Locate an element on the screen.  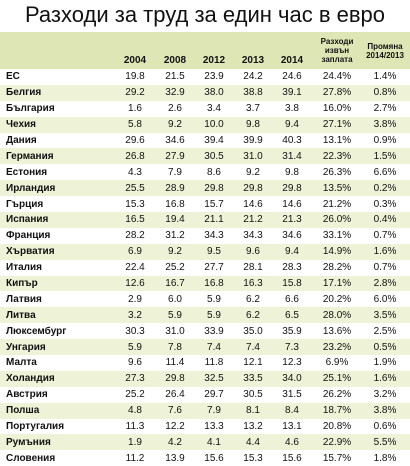
table-cell: 34.6 is located at coordinates (175, 140).